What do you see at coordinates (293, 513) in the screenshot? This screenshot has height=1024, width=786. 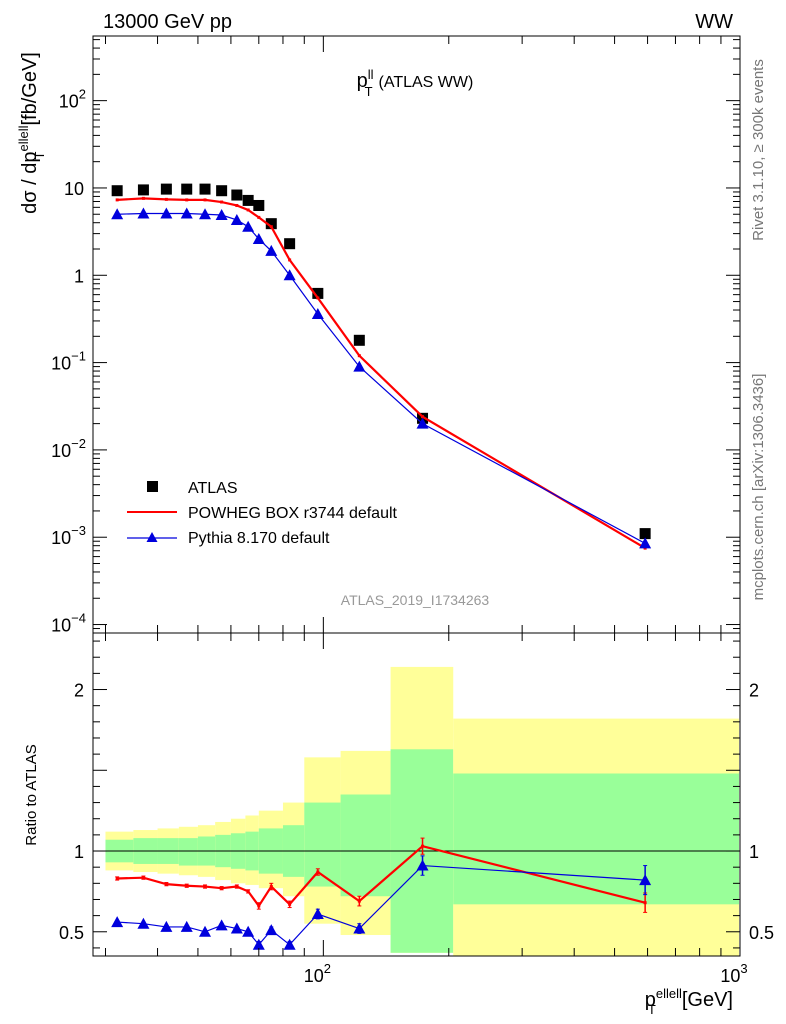 I see `legend-label-powheg: POWHEG BOX r3744 default` at bounding box center [293, 513].